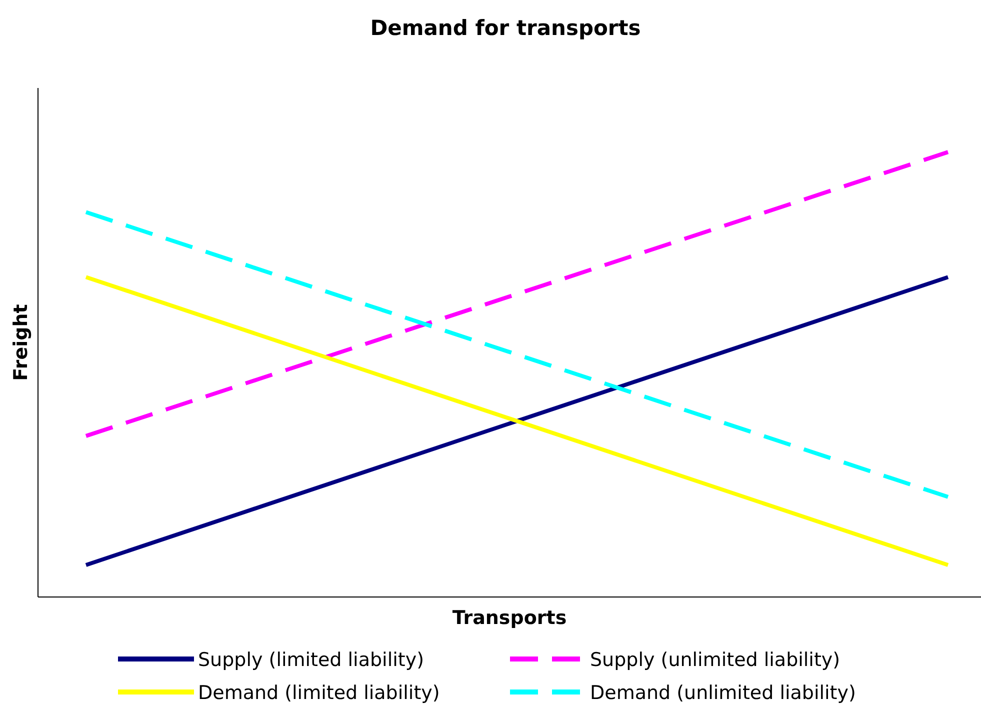  I want to click on legend-label: Supply (unlimited liability), so click(715, 660).